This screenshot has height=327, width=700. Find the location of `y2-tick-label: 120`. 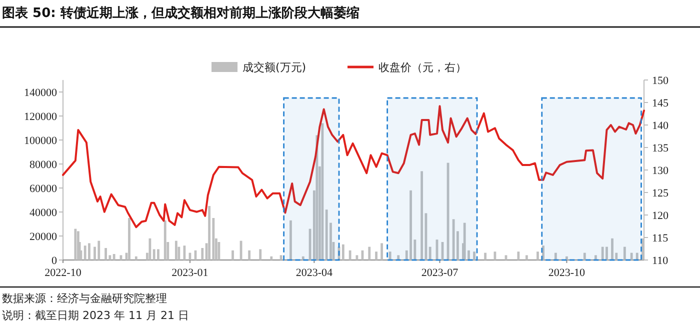

y2-tick-label: 120 is located at coordinates (660, 216).